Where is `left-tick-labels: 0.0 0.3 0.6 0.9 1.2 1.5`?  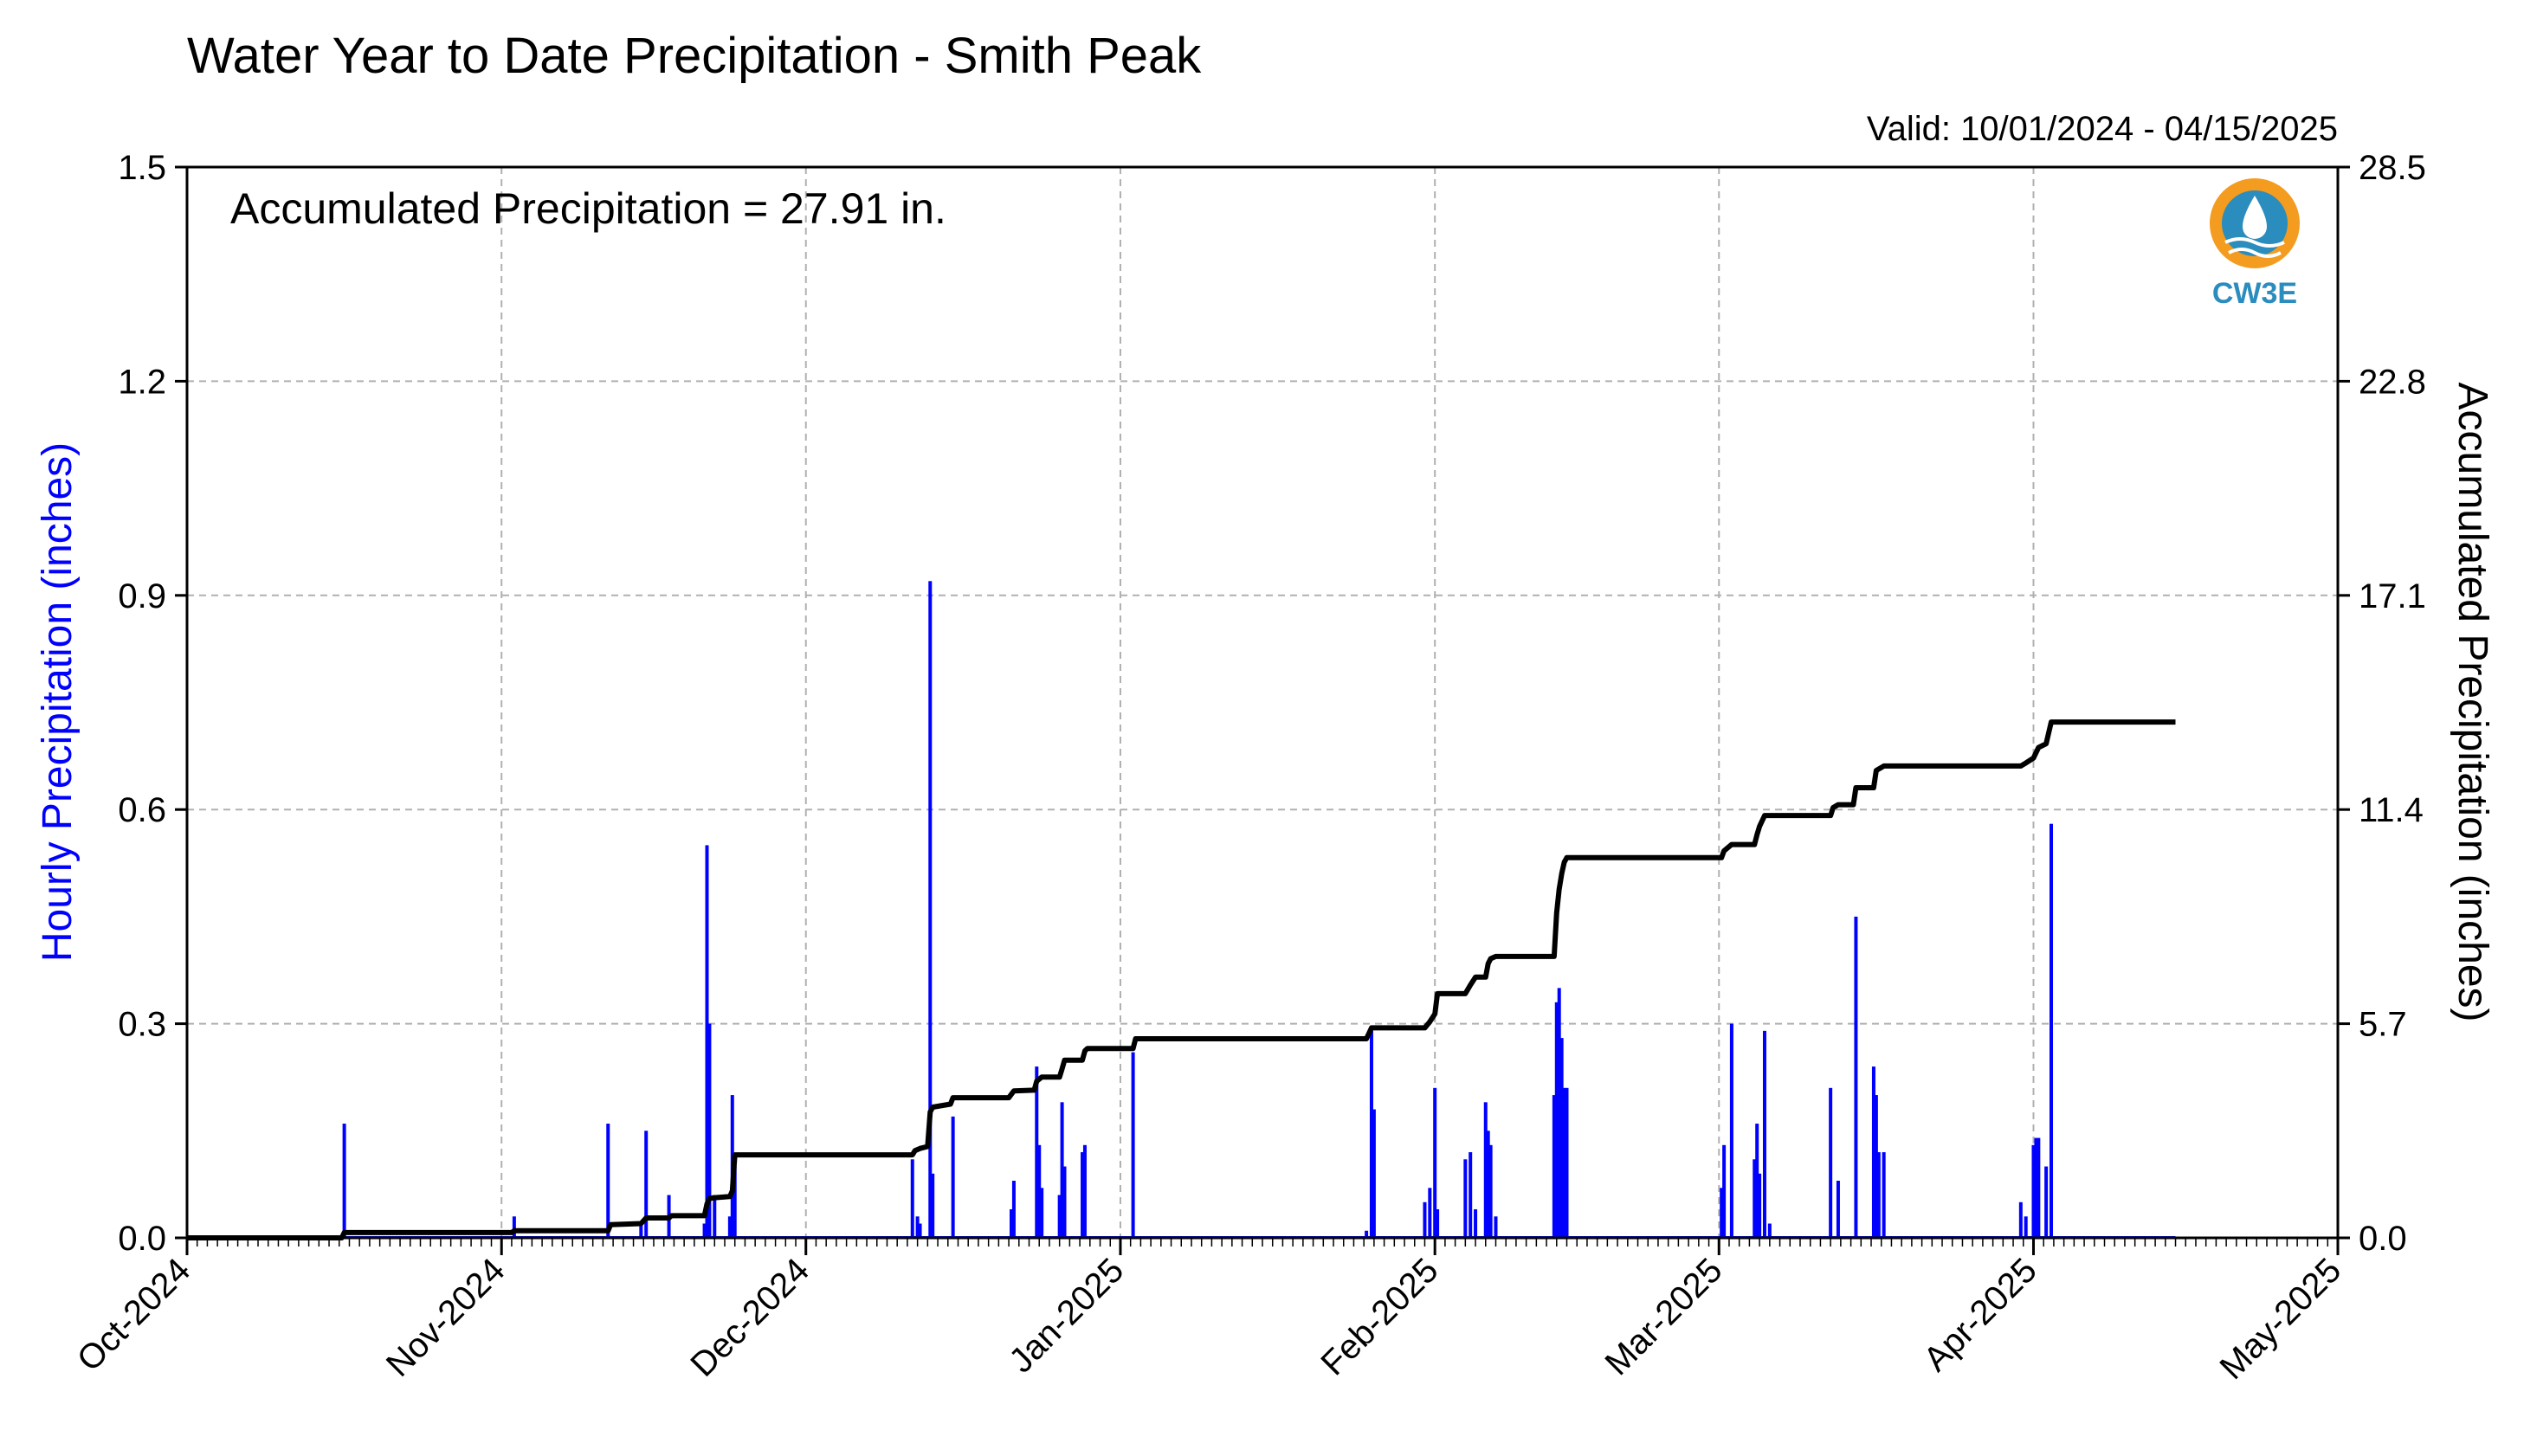 left-tick-labels: 0.0 0.3 0.6 0.9 1.2 1.5 is located at coordinates (142, 703).